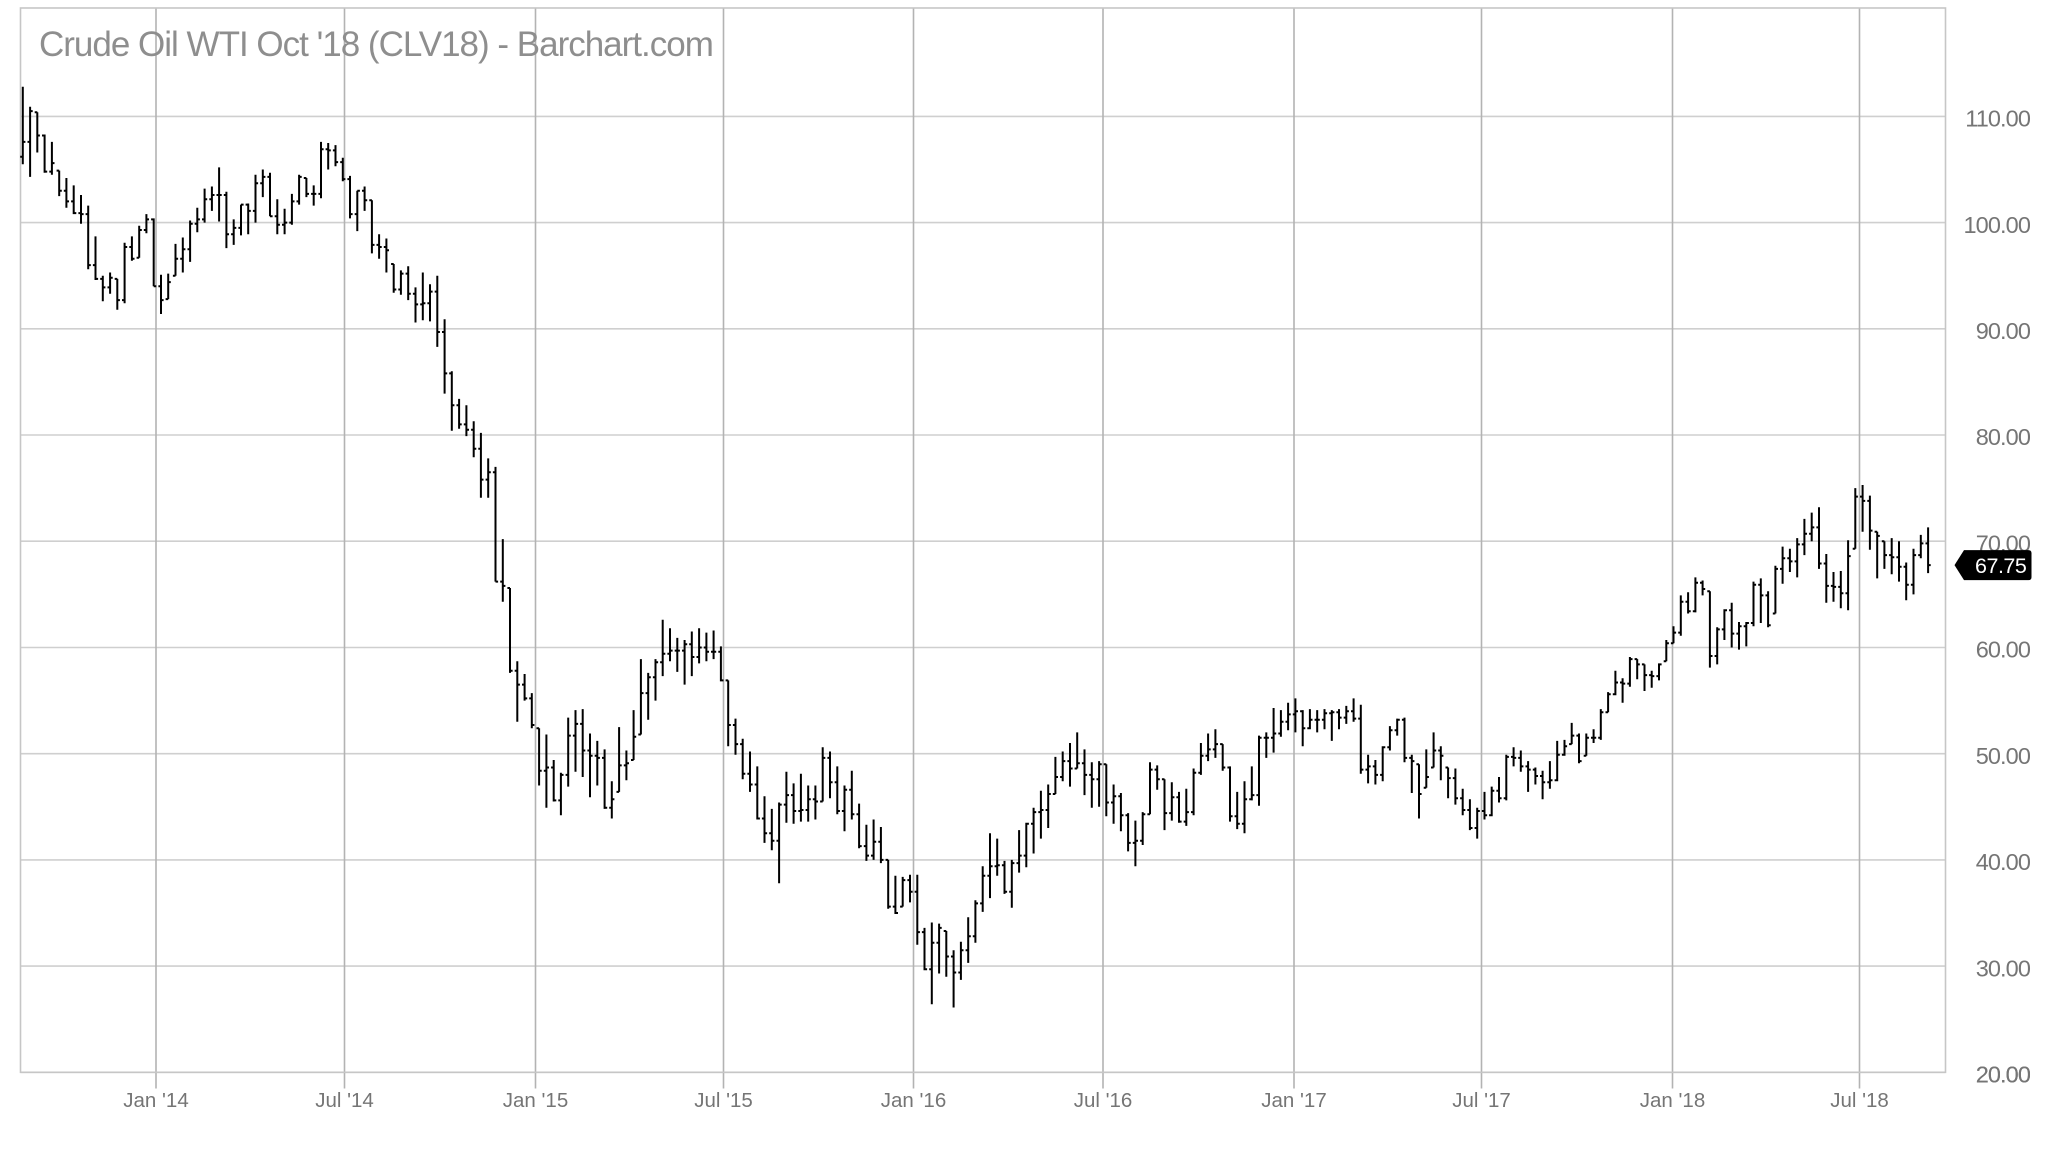 The image size is (2048, 1171). Describe the element at coordinates (535, 1100) in the screenshot. I see `svg-text: Jan '15` at that location.